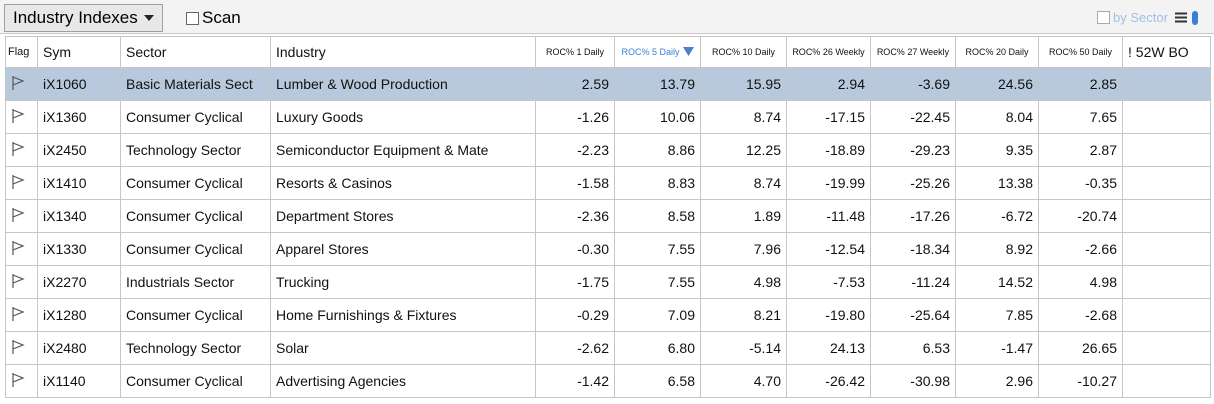  Describe the element at coordinates (403, 249) in the screenshot. I see `text-cell: Apparel Stores` at that location.